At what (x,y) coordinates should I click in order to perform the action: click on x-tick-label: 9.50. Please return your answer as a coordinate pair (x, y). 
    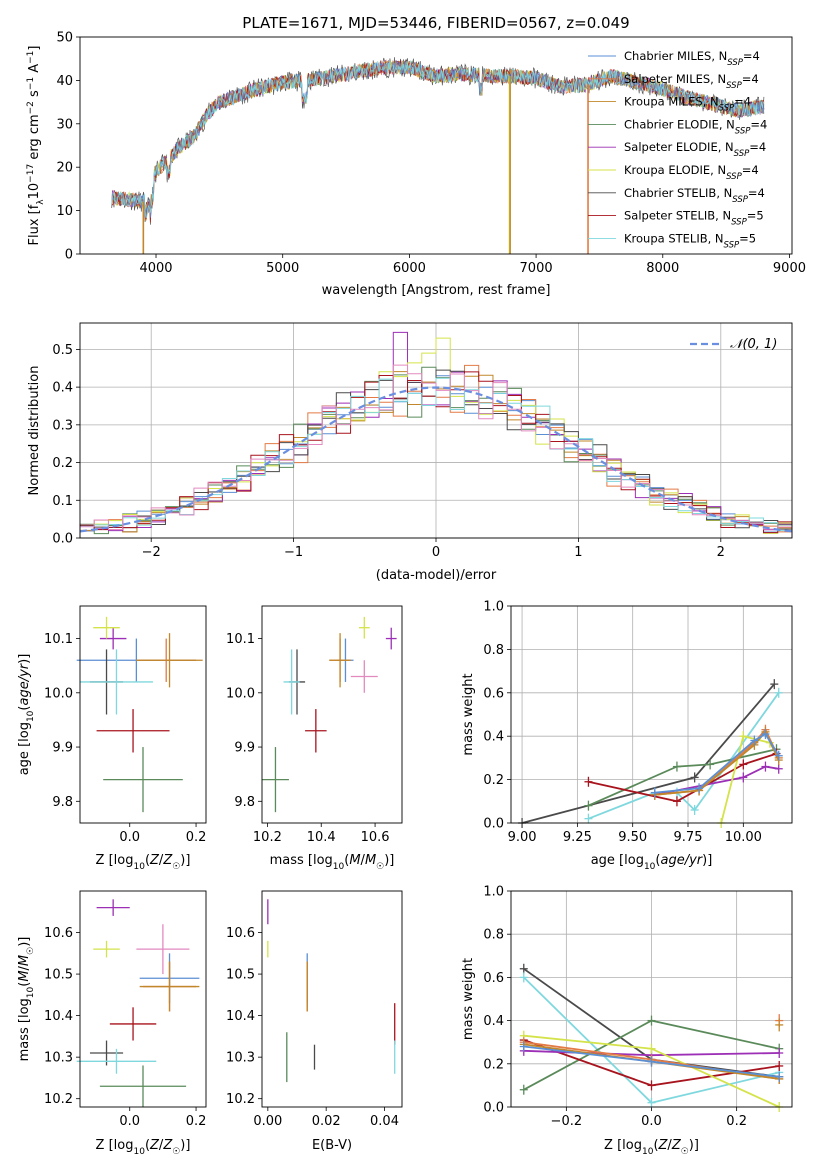
    Looking at the image, I should click on (632, 837).